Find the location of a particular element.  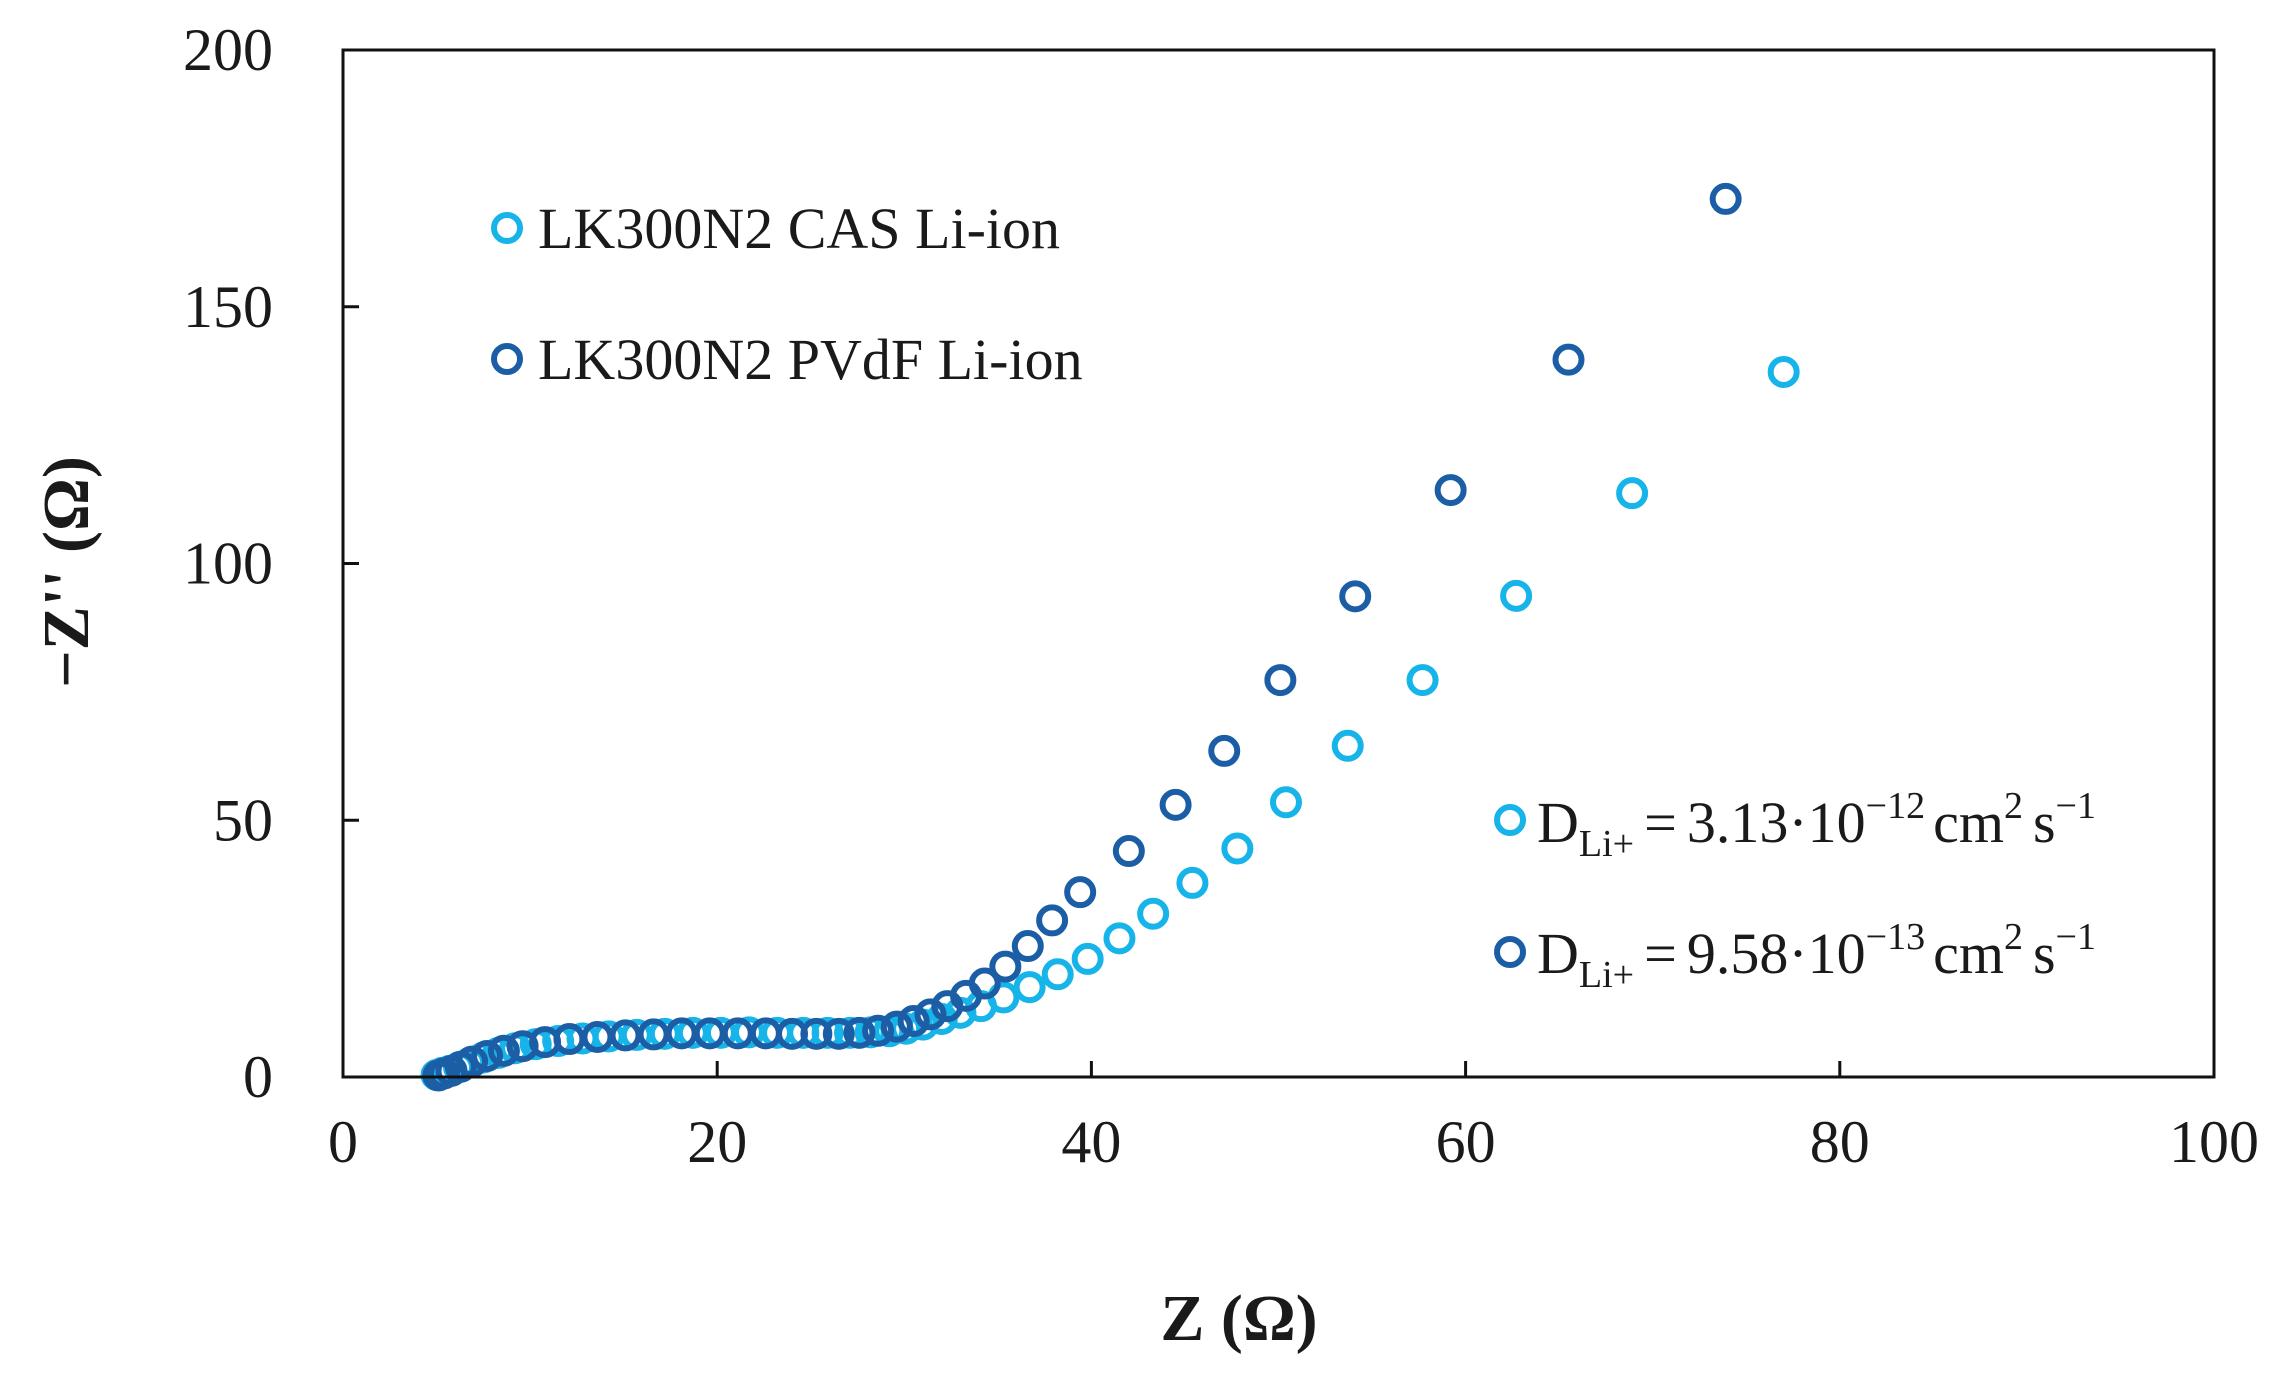

y-tick-label: 100 is located at coordinates (228, 564).